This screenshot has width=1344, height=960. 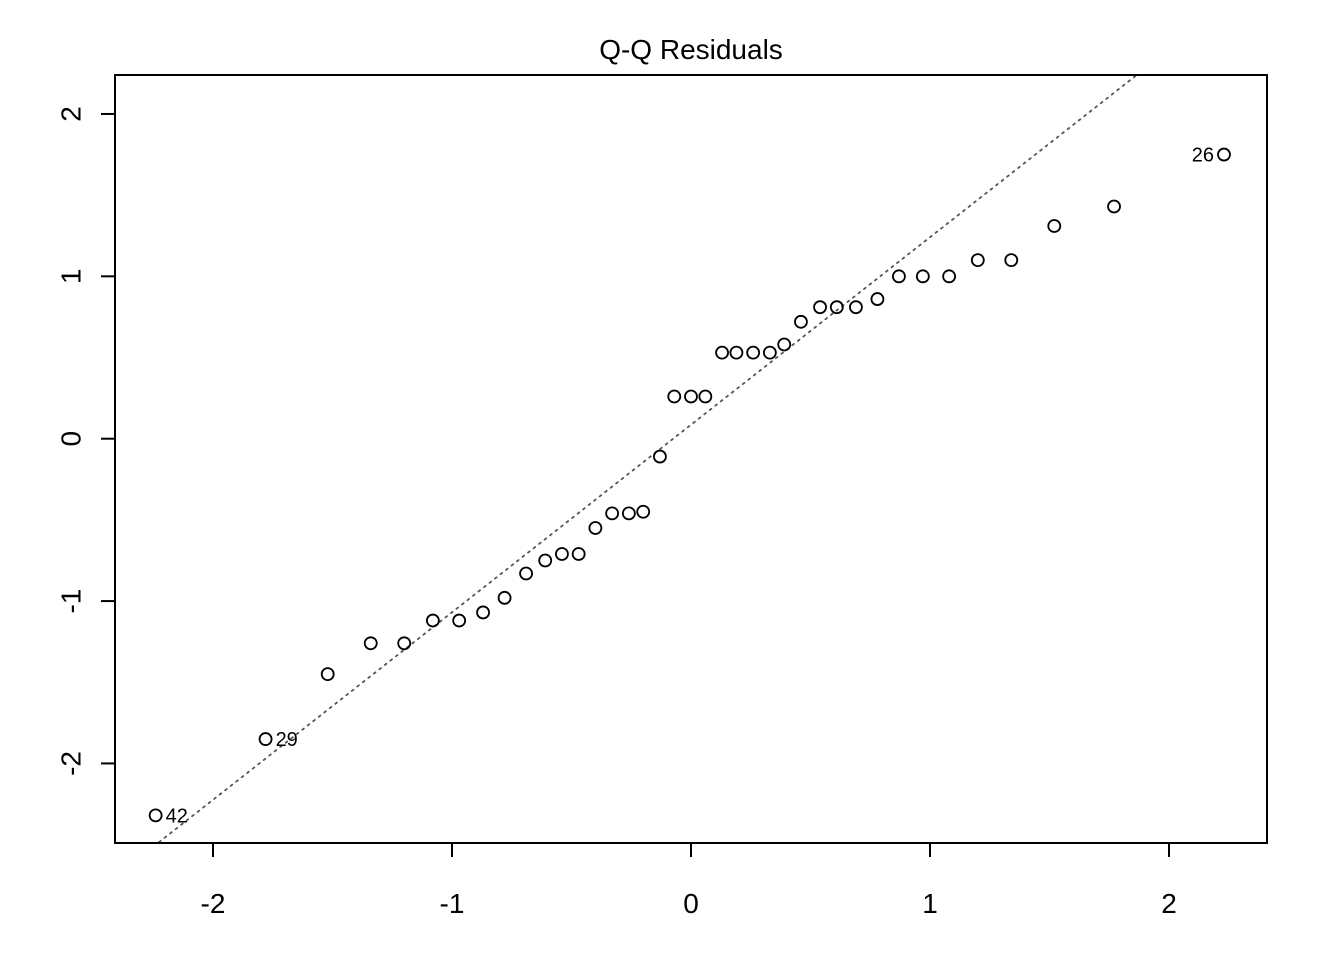 I want to click on y-tick-label: -1, so click(x=71, y=601).